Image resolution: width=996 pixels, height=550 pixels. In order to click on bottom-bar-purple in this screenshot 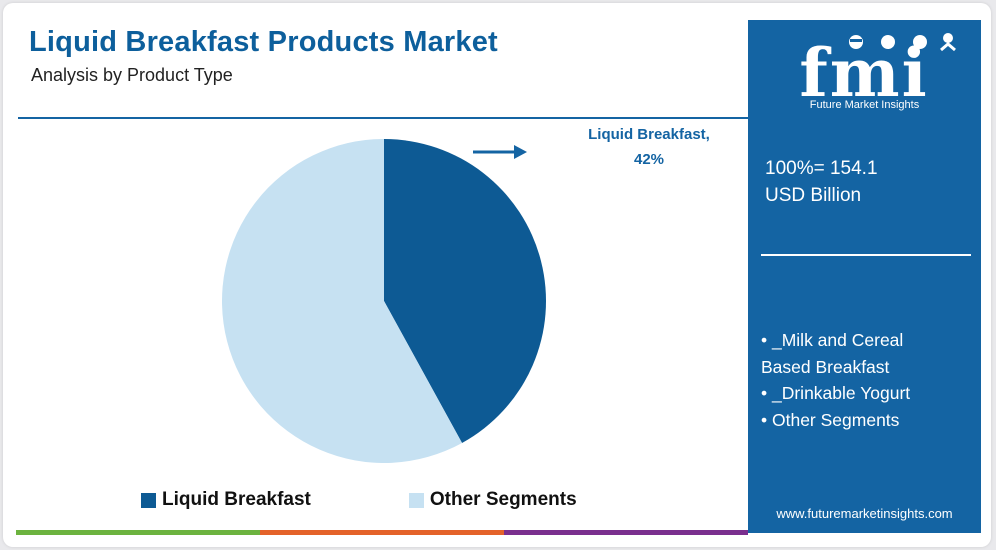, I will do `click(626, 532)`.